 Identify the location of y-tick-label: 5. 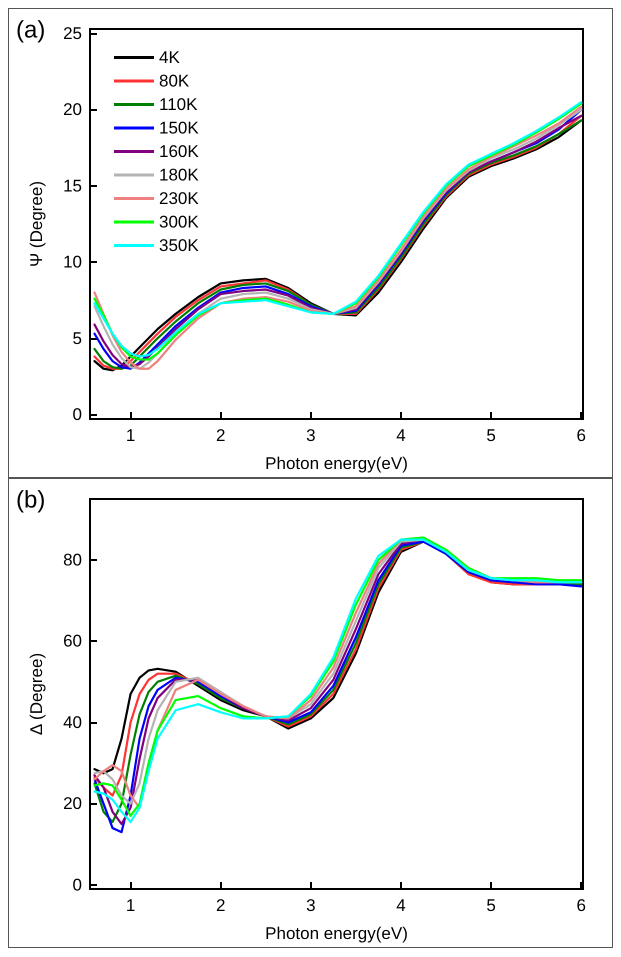
(77, 338).